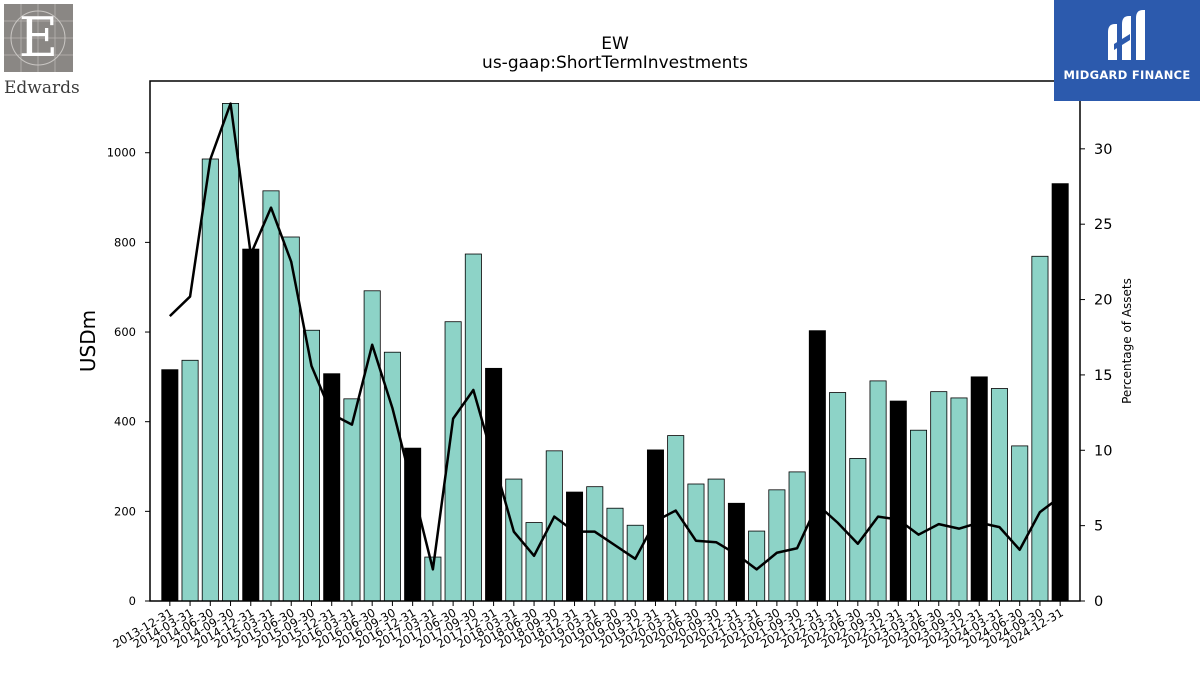 This screenshot has height=675, width=1200. I want to click on y-tick-label: 1000, so click(121, 153).